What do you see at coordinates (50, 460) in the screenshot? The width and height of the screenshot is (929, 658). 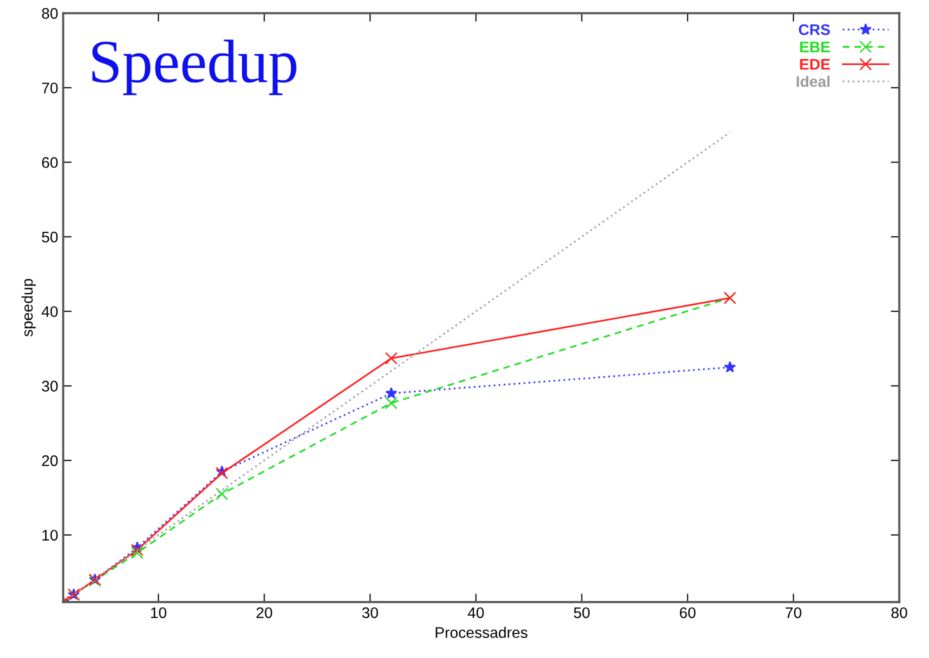 I see `y-tick-label: 20` at bounding box center [50, 460].